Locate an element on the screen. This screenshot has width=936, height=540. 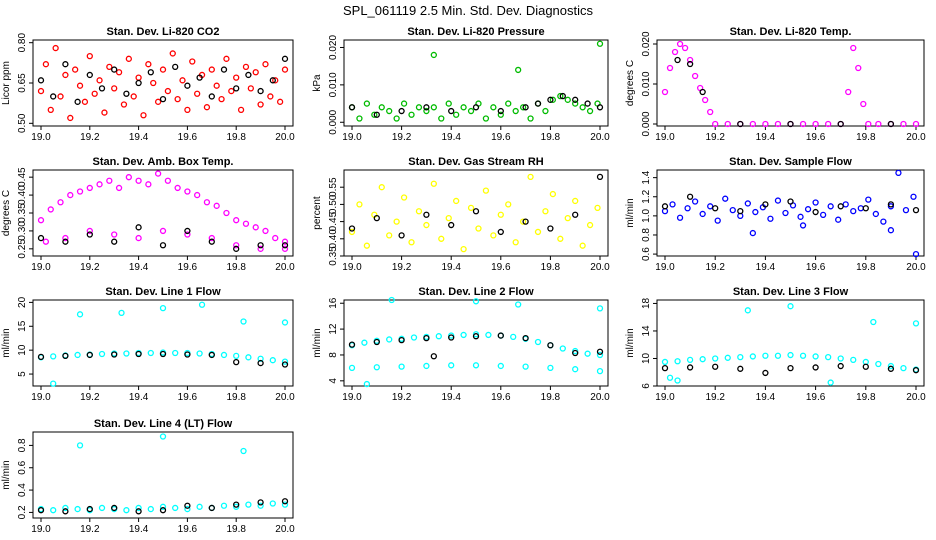
y-tick-label: 18 is located at coordinates (646, 303).